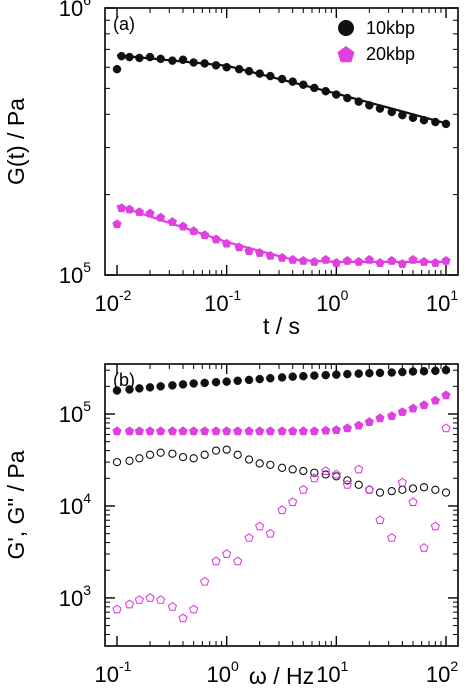 This screenshot has width=474, height=690. Describe the element at coordinates (87, 4) in the screenshot. I see `y-tick-exponent: 6` at that location.